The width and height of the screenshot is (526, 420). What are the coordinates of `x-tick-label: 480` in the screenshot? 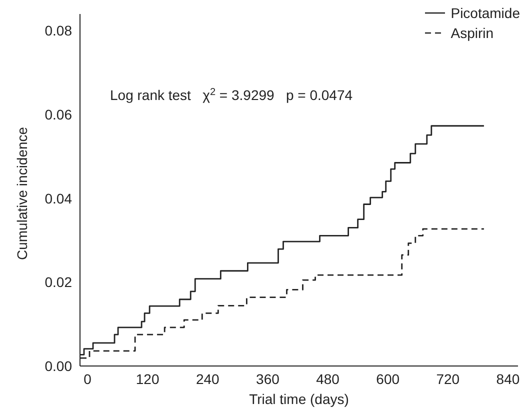 It's located at (328, 378).